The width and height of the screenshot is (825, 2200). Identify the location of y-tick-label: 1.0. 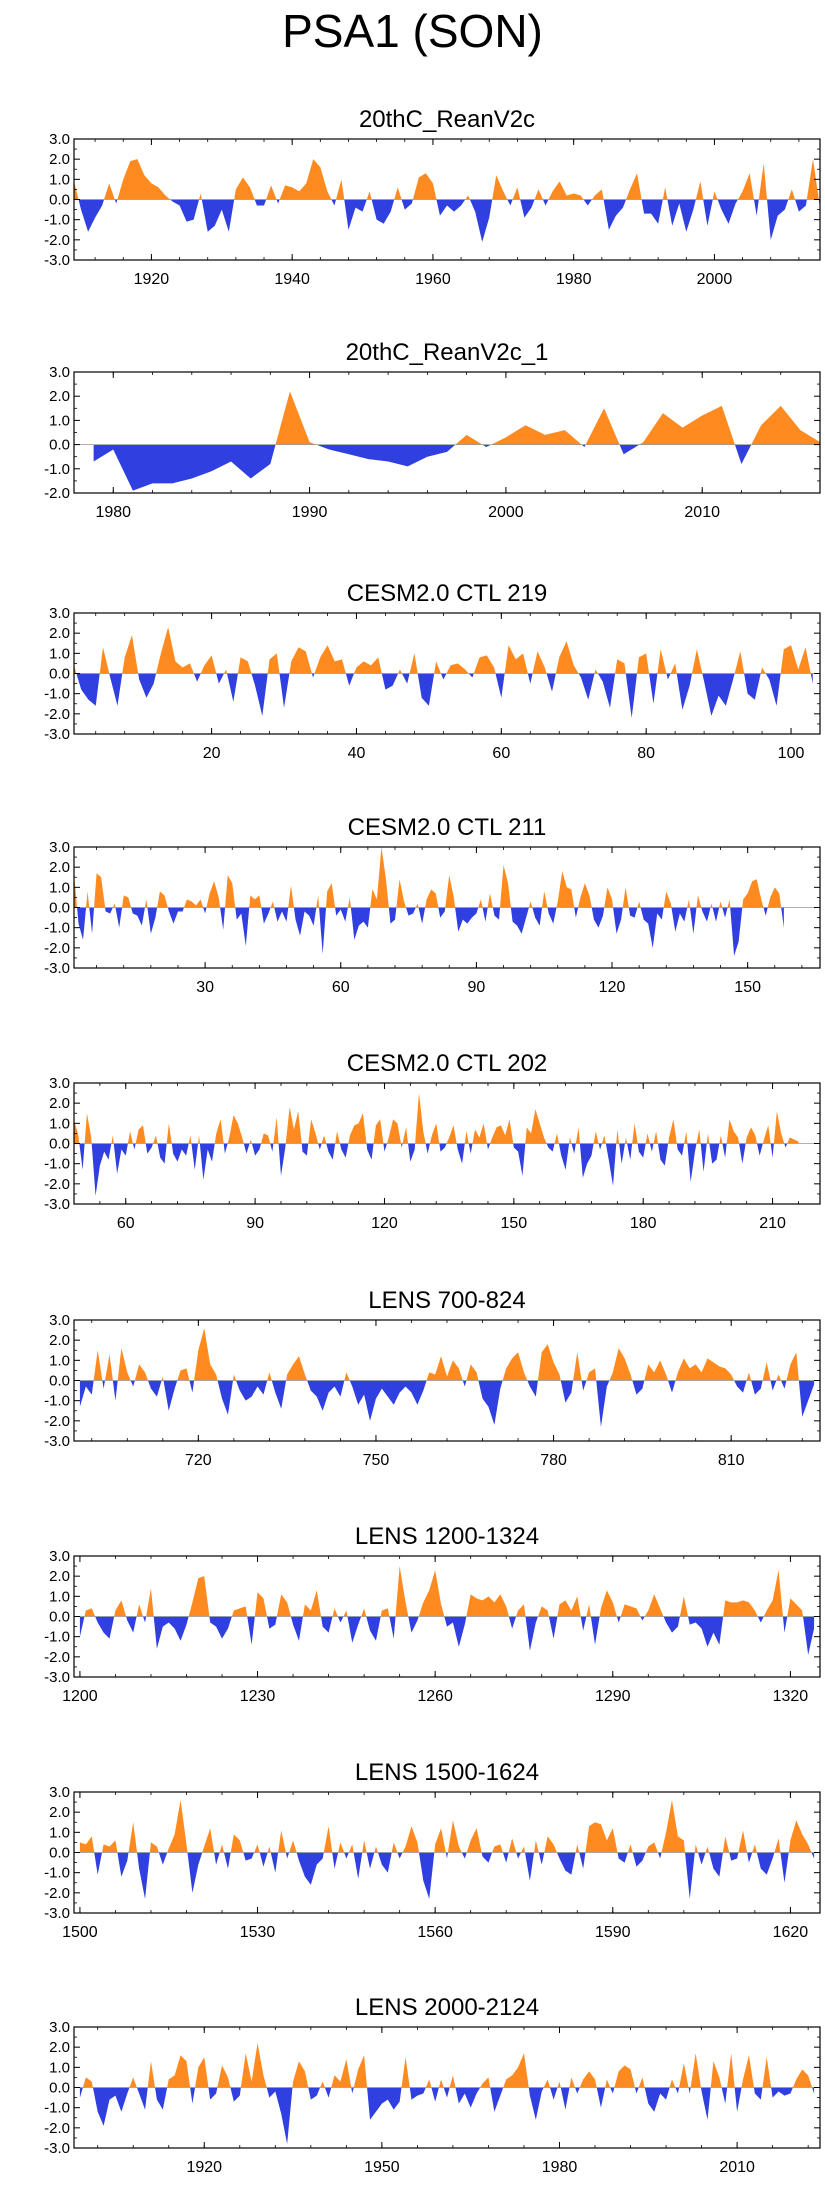
(59, 179).